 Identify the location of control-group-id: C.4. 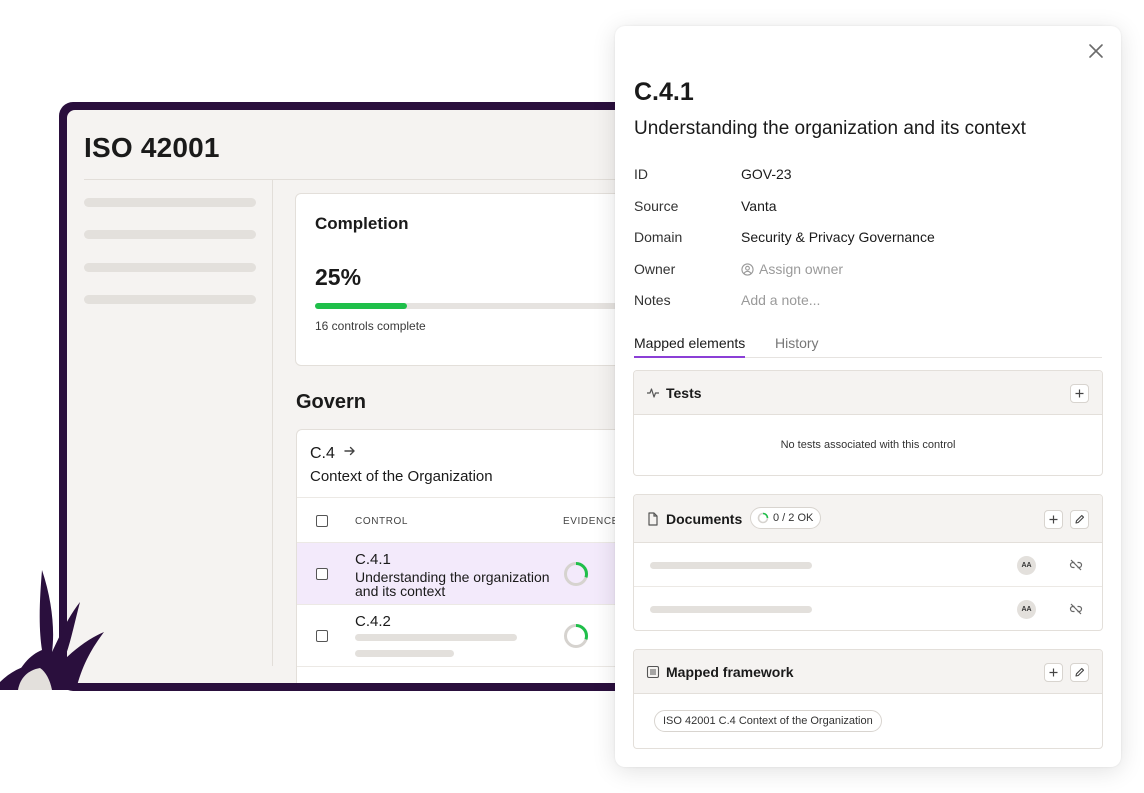
(322, 453).